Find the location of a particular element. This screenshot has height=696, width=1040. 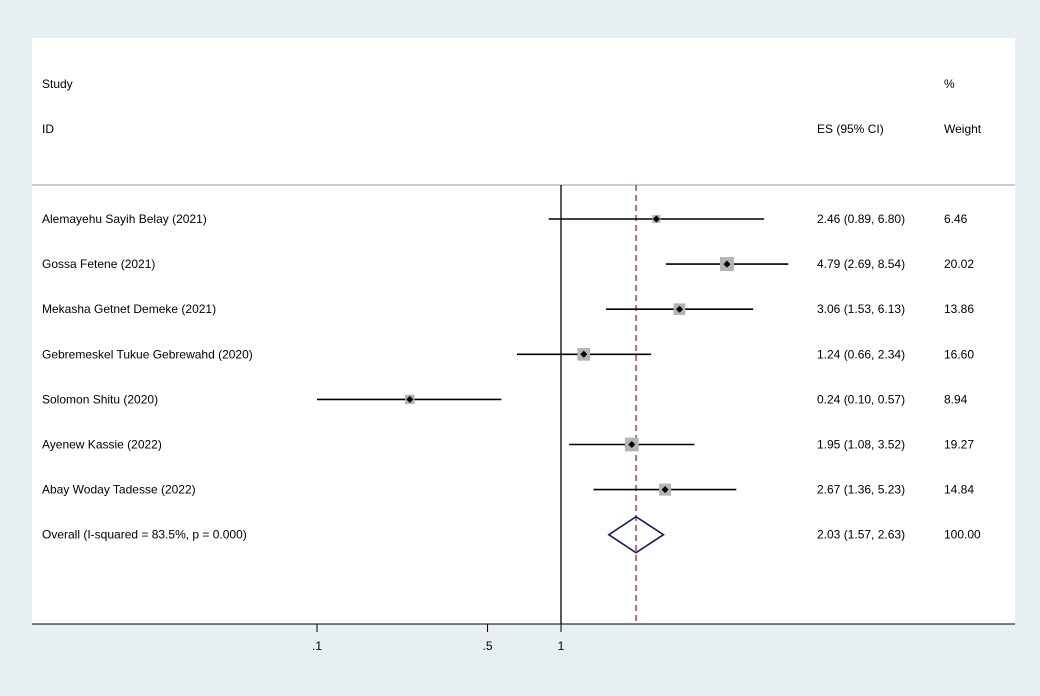

overall-weight-value: 100.00 is located at coordinates (962, 535).